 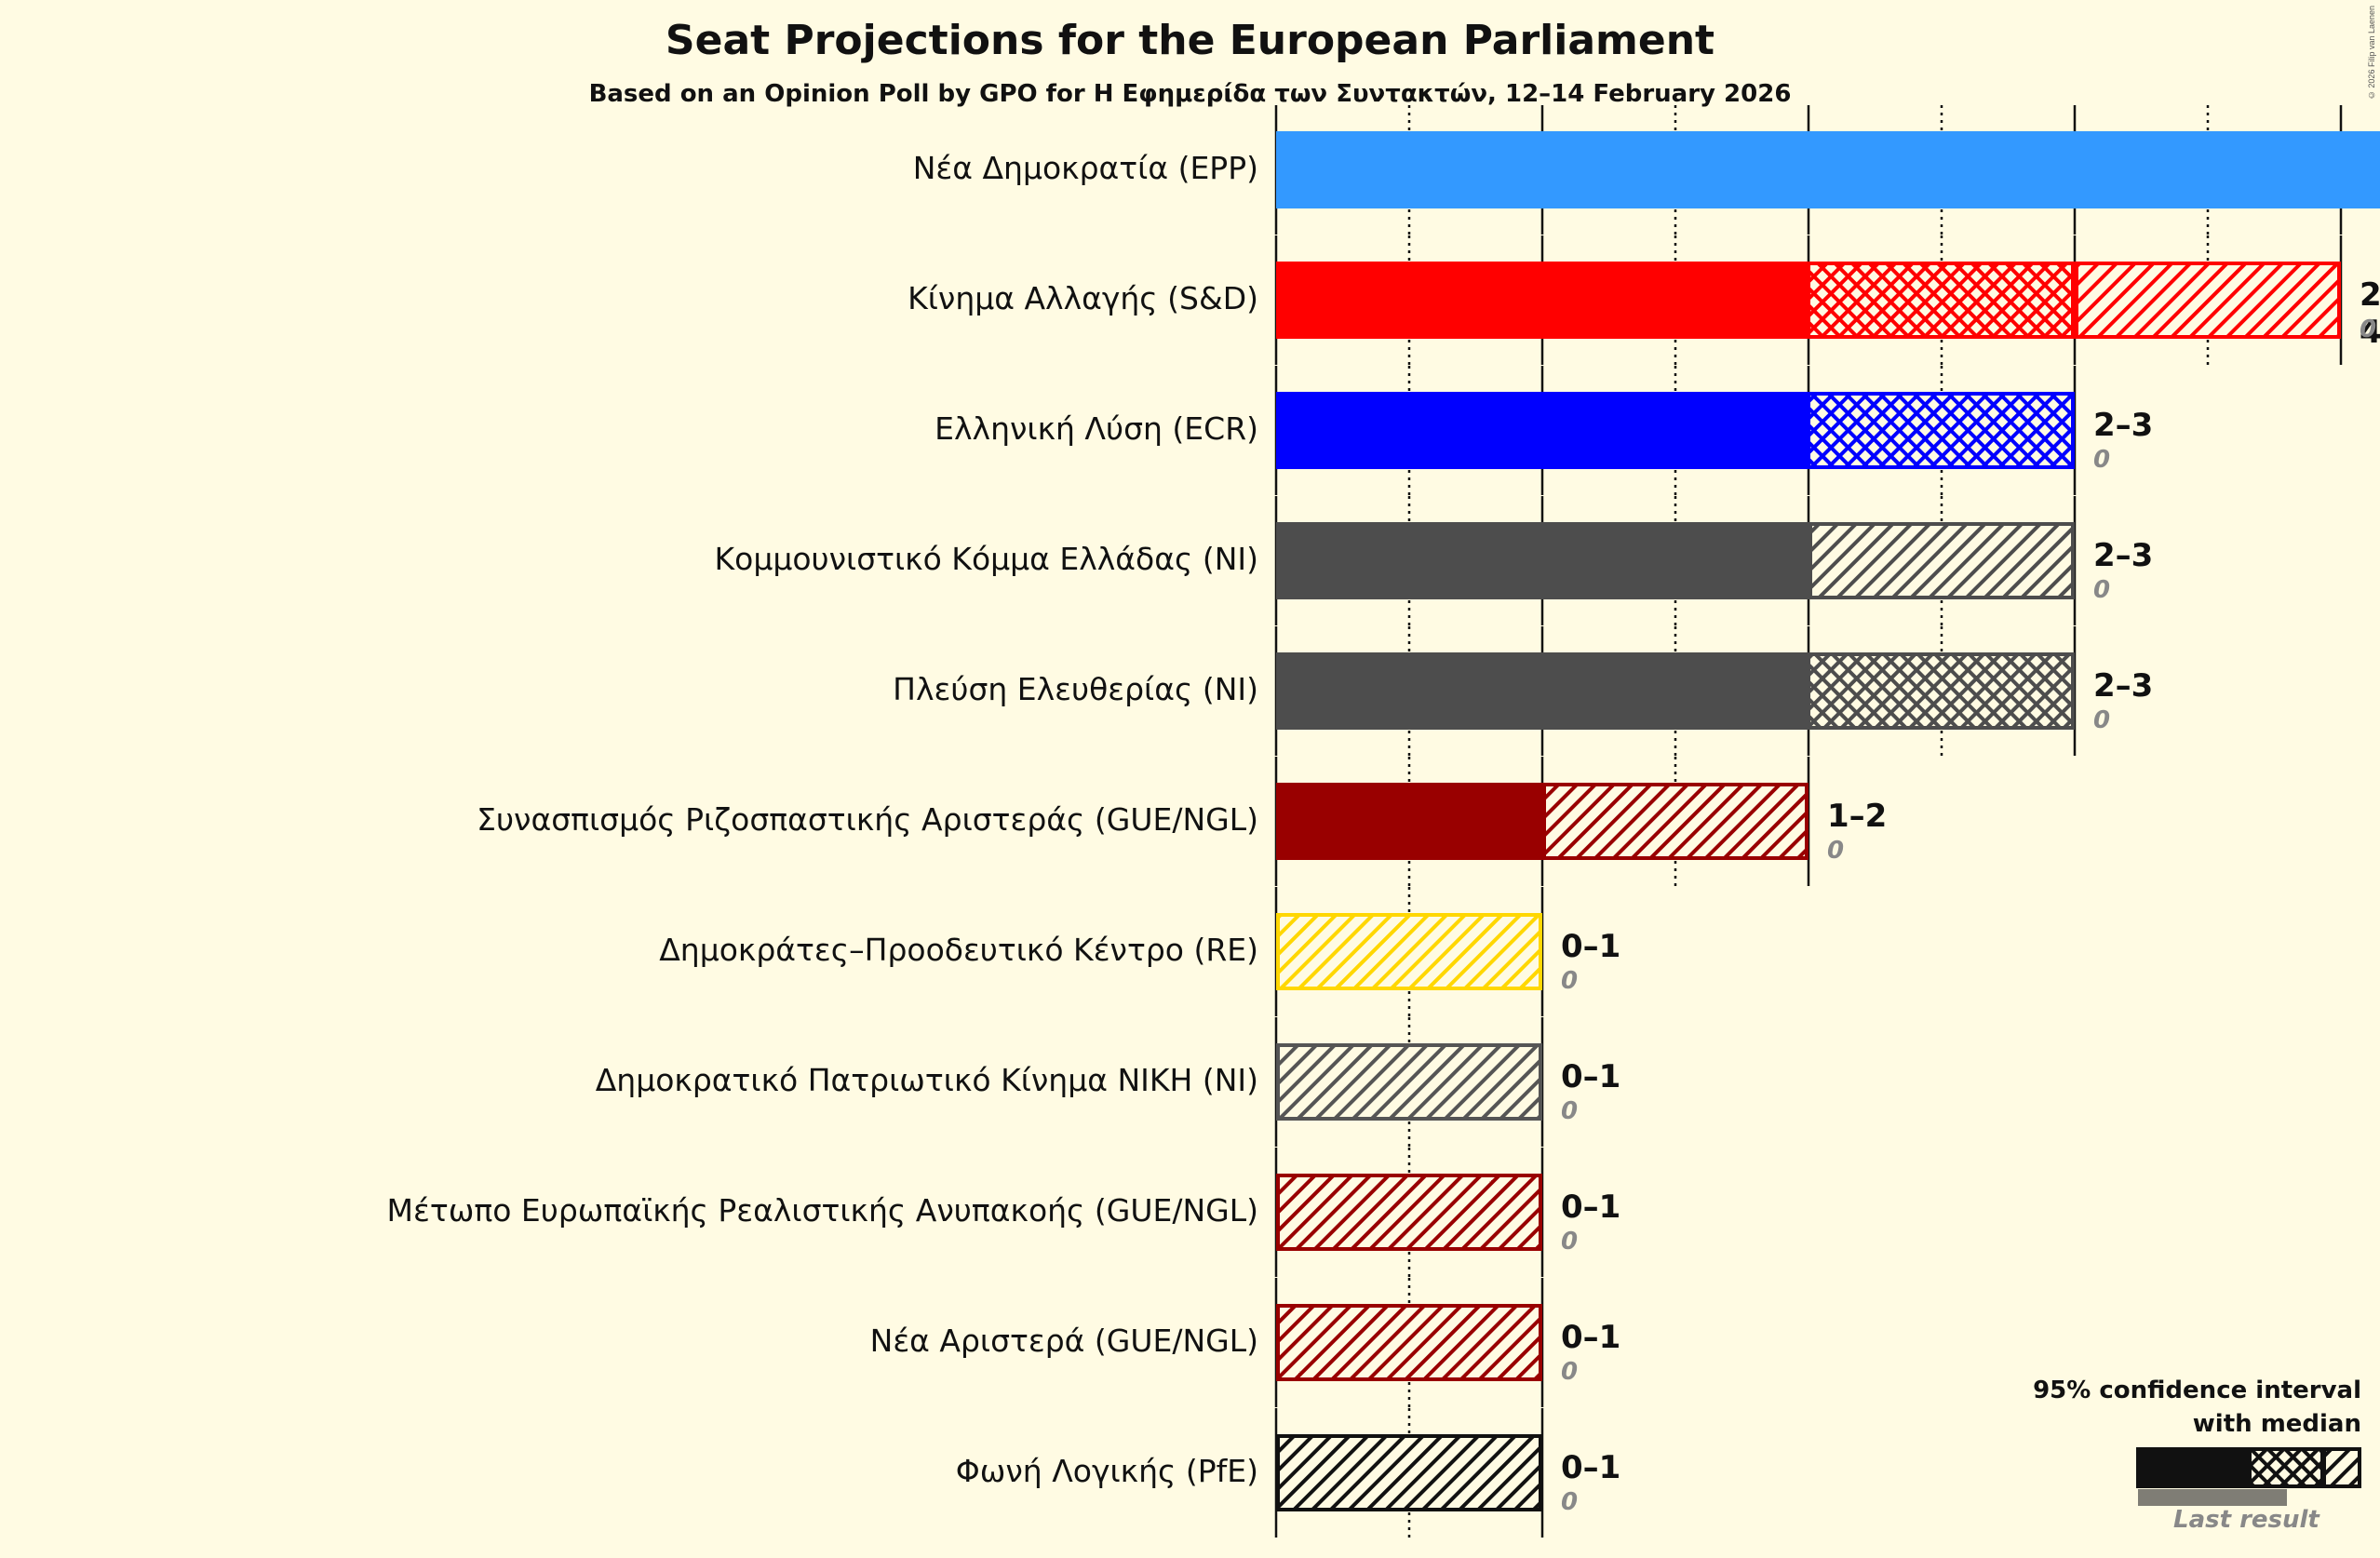 What do you see at coordinates (1106, 1471) in the screenshot?
I see `party-label: Φωνή Λογικής (PfE)` at bounding box center [1106, 1471].